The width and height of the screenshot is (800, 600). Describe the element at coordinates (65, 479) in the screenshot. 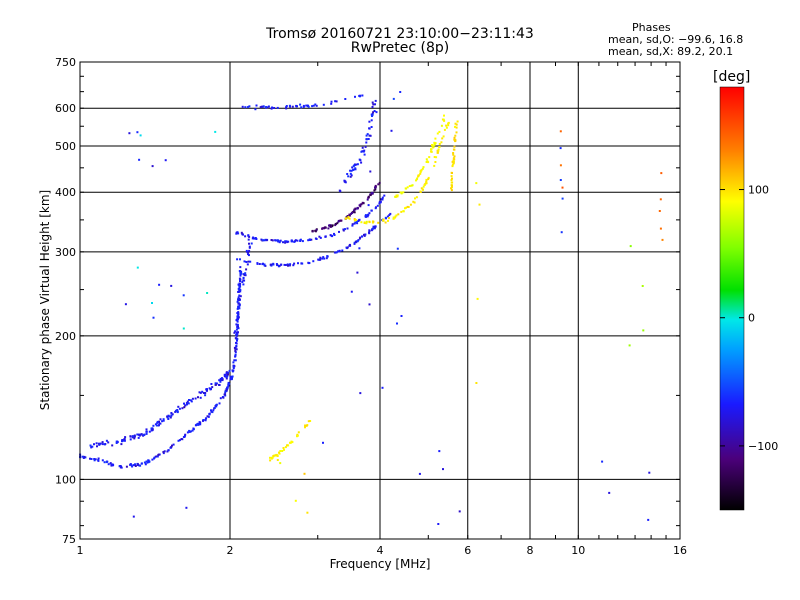

I see `y-tick-label: 100` at that location.